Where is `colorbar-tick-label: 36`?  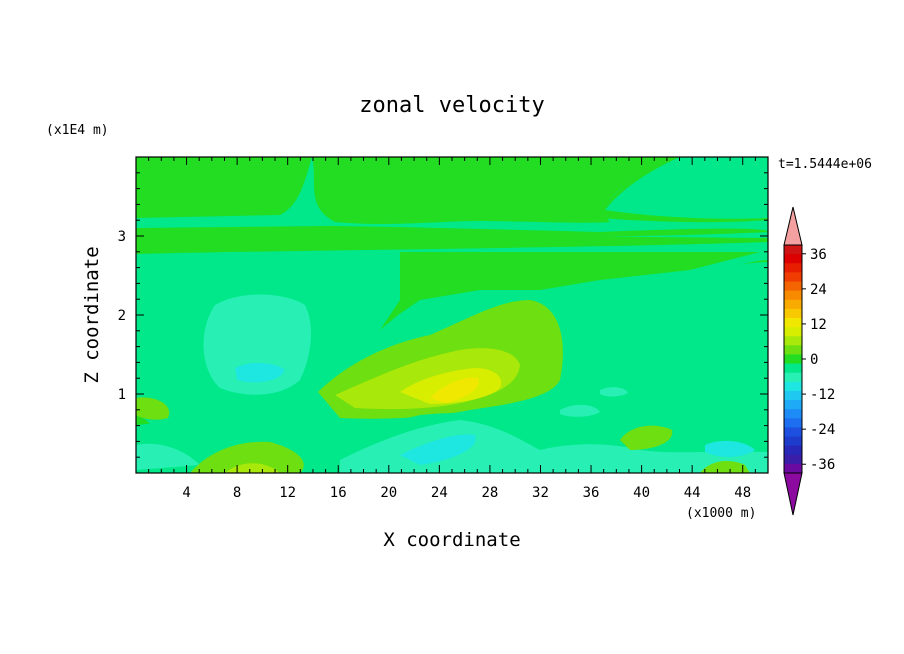
colorbar-tick-label: 36 is located at coordinates (818, 255).